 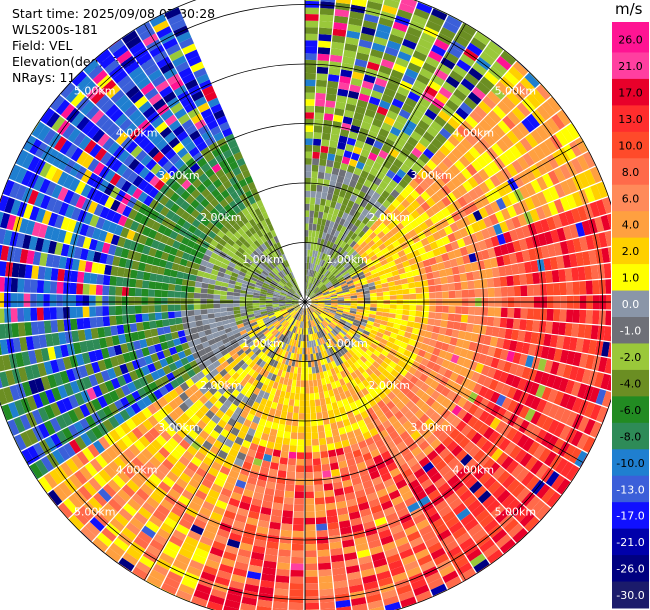 I want to click on radar-ray, so click(x=460, y=363).